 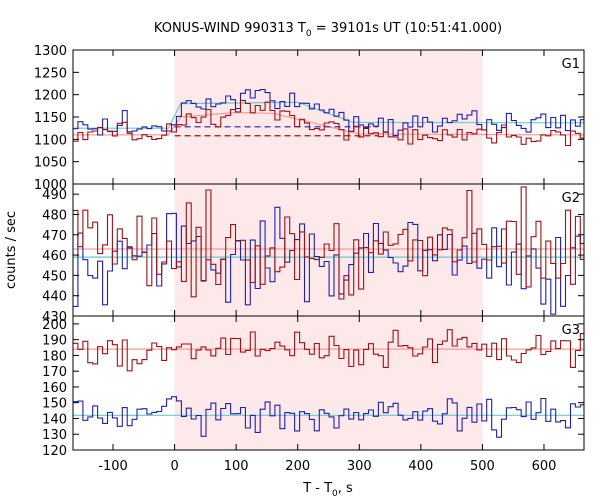 What do you see at coordinates (50, 96) in the screenshot?
I see `y-tick-label-G1: 1200` at bounding box center [50, 96].